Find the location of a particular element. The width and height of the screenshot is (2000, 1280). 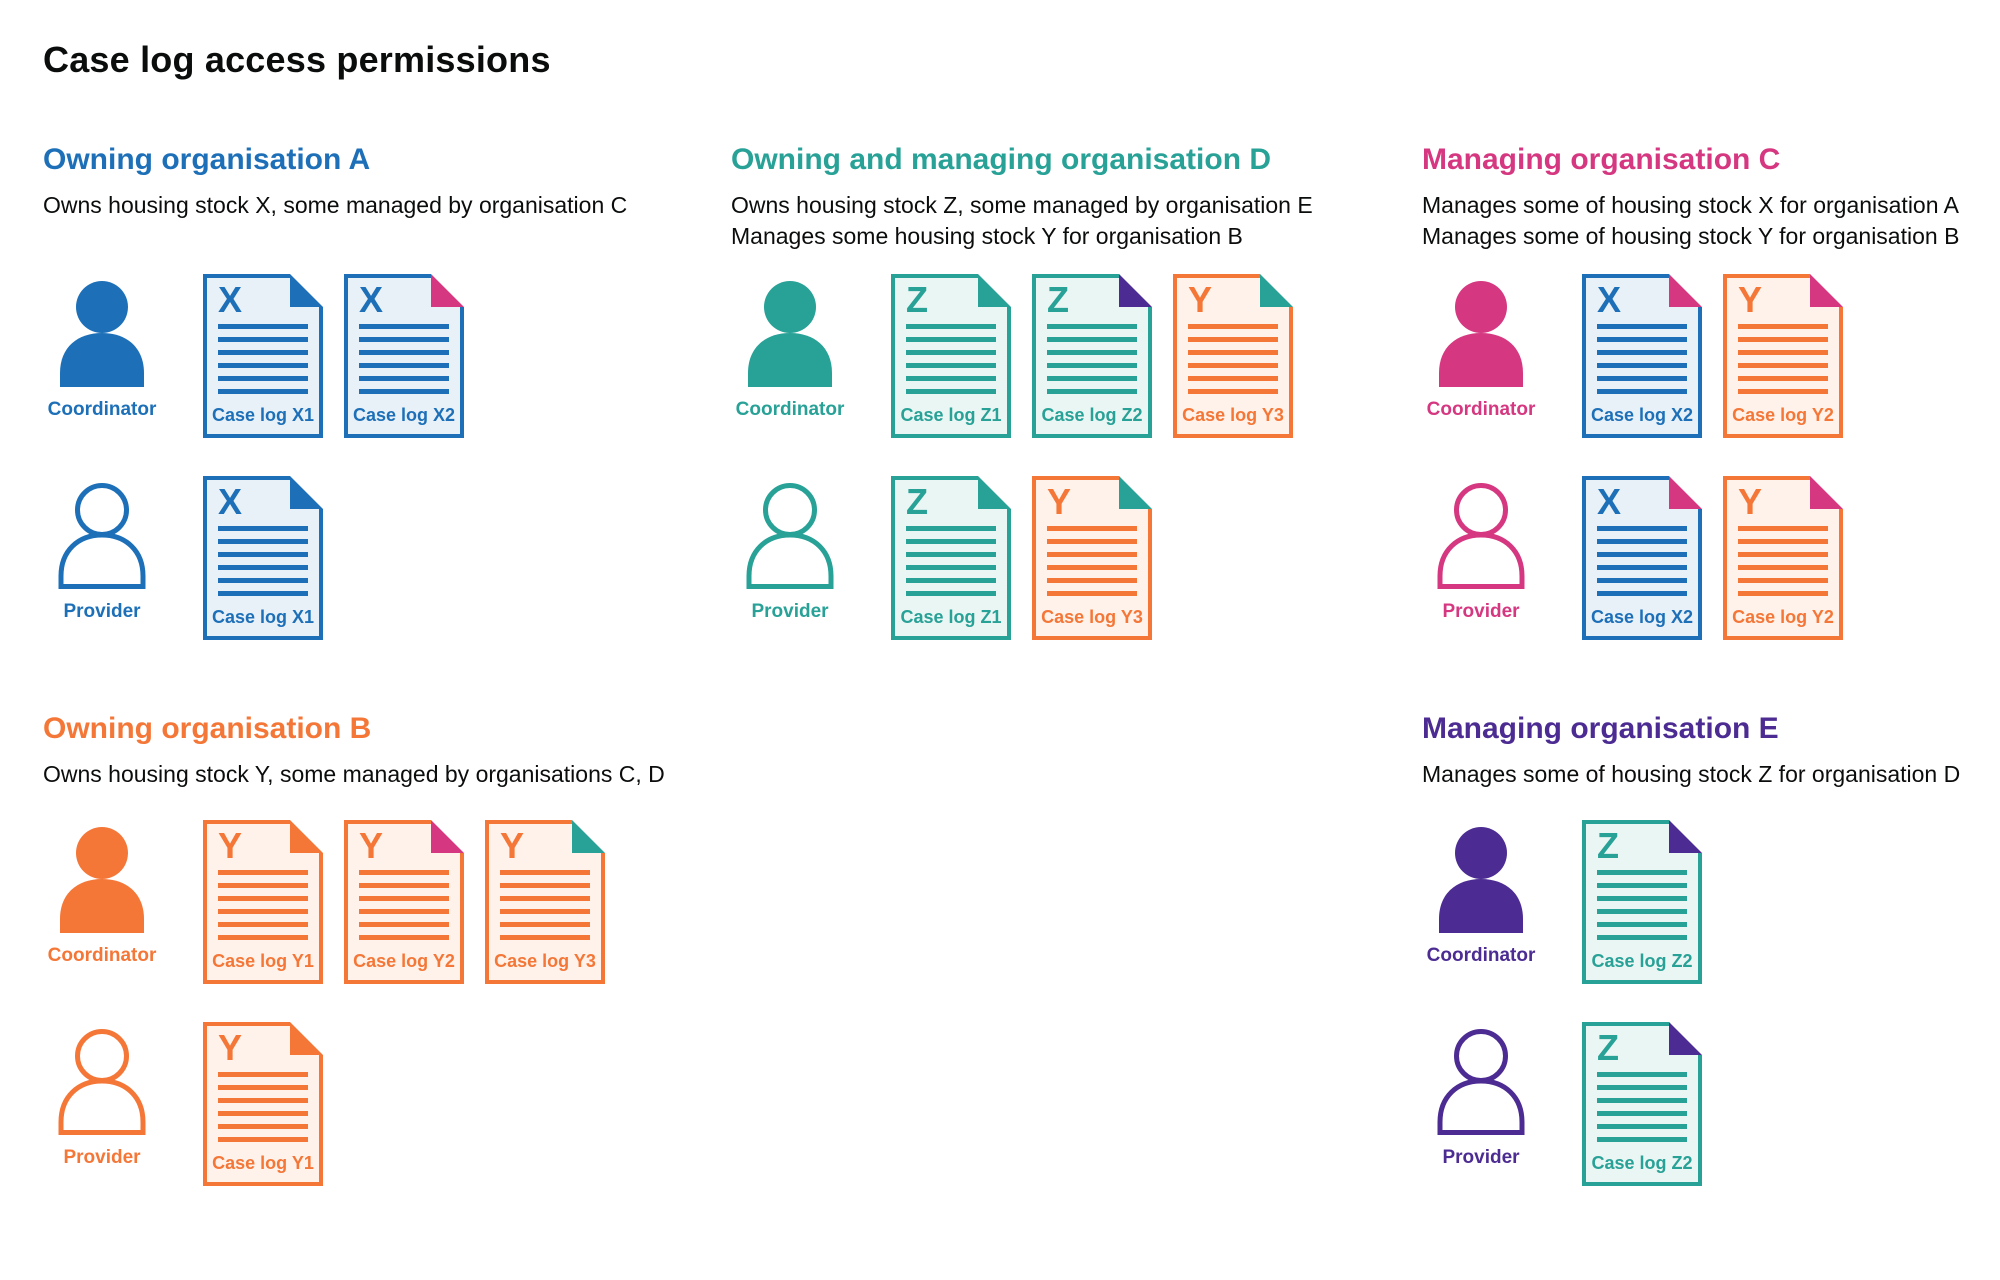

role-row: Coordinator X Case log X1 X Case log X2 is located at coordinates (377, 356).